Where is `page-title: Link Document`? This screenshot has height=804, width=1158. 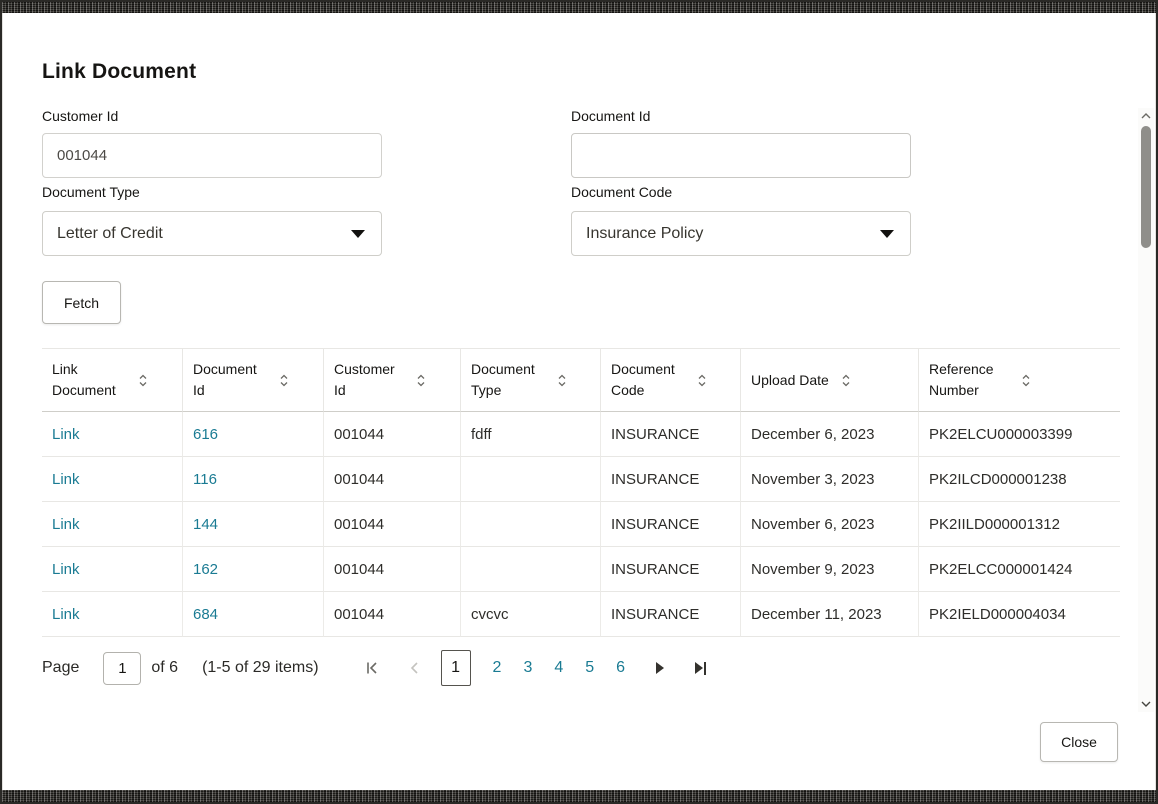 page-title: Link Document is located at coordinates (119, 71).